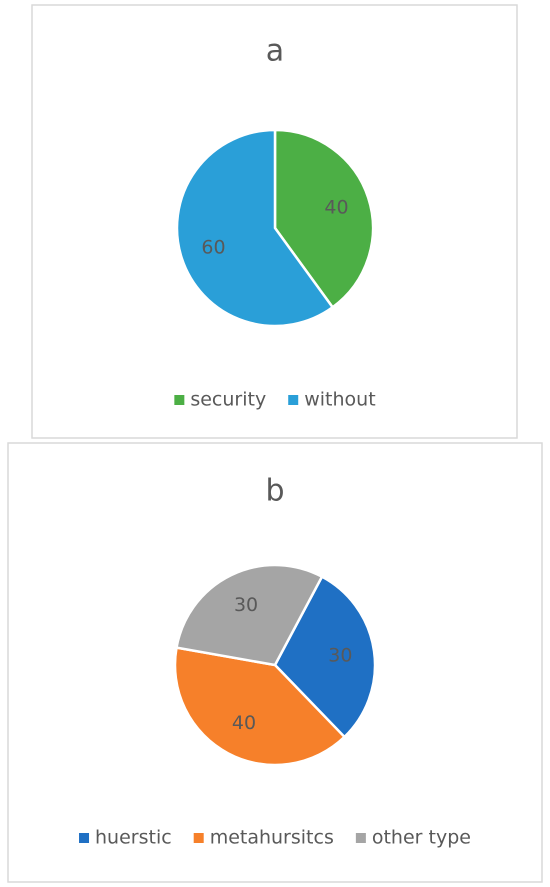 This screenshot has width=550, height=887. What do you see at coordinates (421, 838) in the screenshot?
I see `legend-label: other type` at bounding box center [421, 838].